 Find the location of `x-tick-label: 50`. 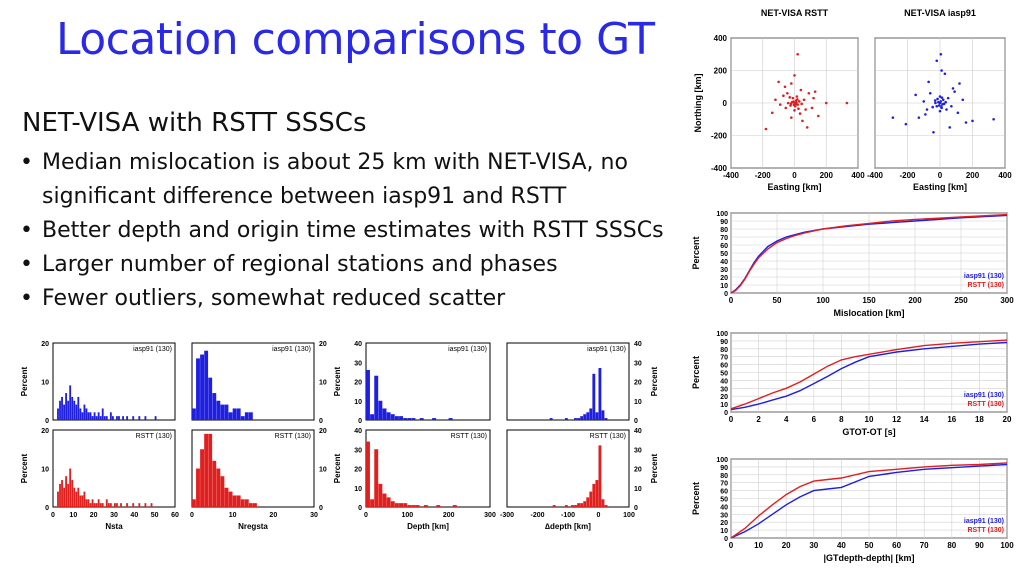

x-tick-label: 50 is located at coordinates (155, 515).